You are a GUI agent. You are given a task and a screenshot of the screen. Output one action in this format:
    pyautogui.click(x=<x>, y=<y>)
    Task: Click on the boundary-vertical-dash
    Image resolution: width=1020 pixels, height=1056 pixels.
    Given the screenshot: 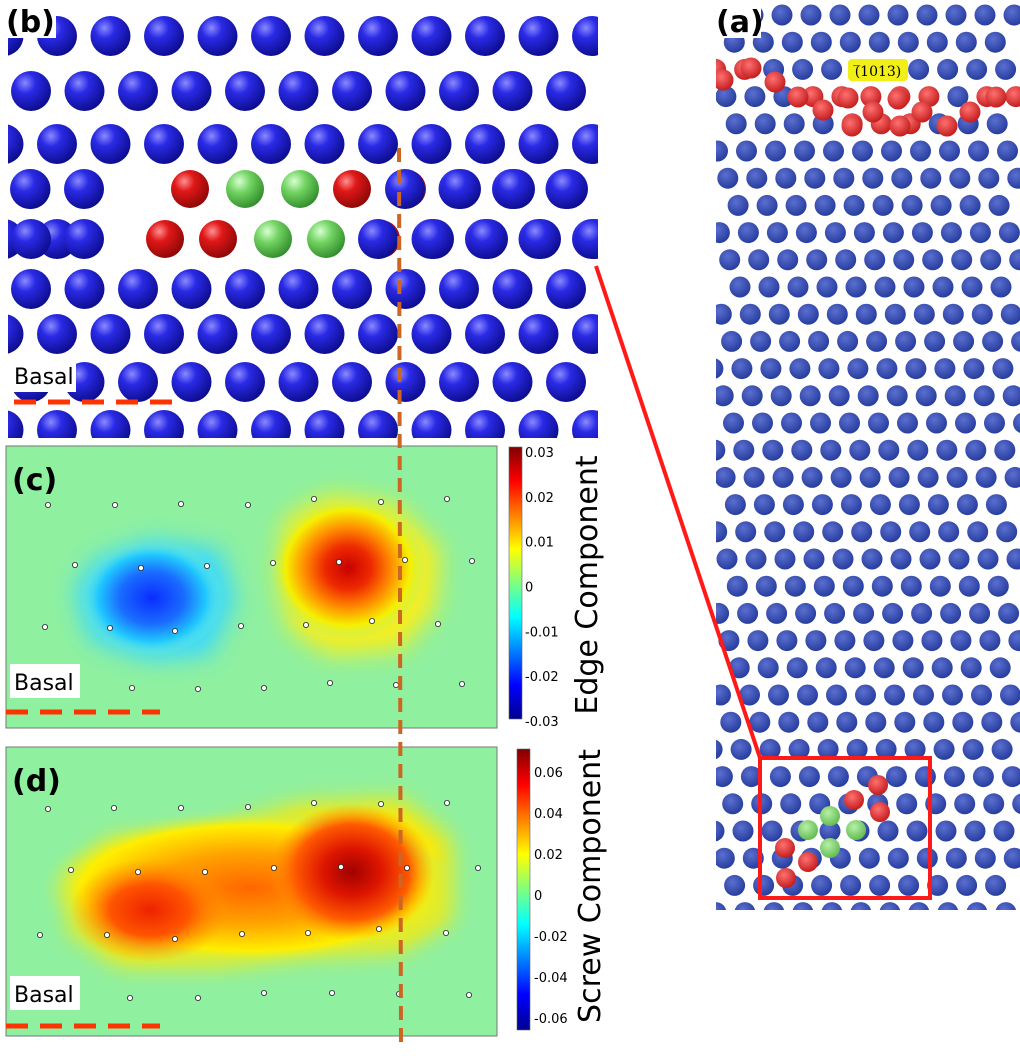 What is the action you would take?
    pyautogui.click(x=400, y=599)
    